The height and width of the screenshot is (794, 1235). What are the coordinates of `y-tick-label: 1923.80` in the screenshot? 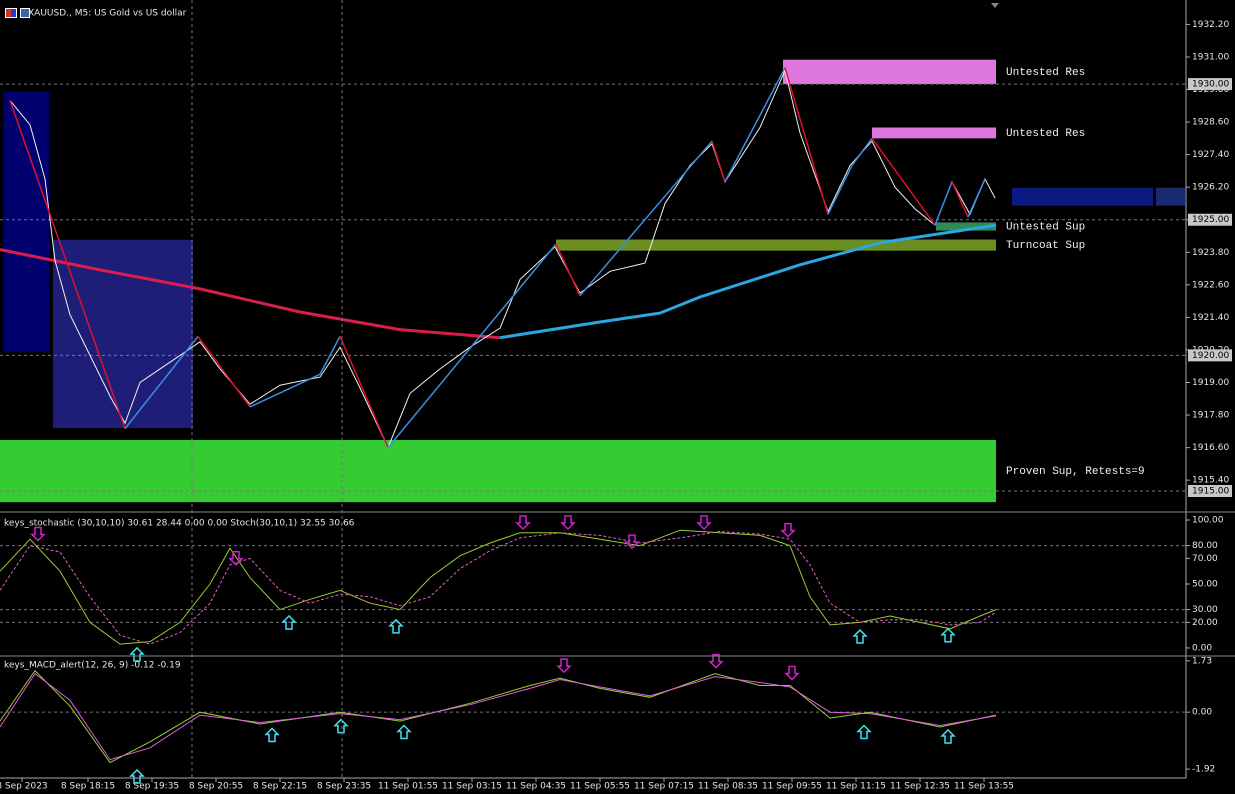 It's located at (1210, 253).